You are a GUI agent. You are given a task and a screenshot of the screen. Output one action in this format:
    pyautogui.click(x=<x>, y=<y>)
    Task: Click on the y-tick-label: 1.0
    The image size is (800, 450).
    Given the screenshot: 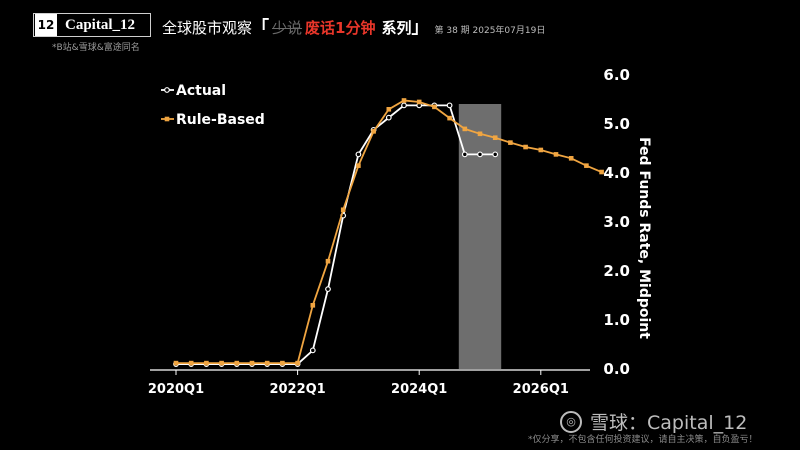 What is the action you would take?
    pyautogui.click(x=616, y=320)
    